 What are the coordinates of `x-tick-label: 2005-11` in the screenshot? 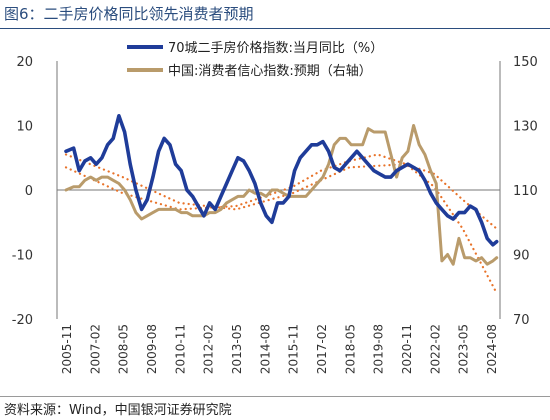 It's located at (67, 349).